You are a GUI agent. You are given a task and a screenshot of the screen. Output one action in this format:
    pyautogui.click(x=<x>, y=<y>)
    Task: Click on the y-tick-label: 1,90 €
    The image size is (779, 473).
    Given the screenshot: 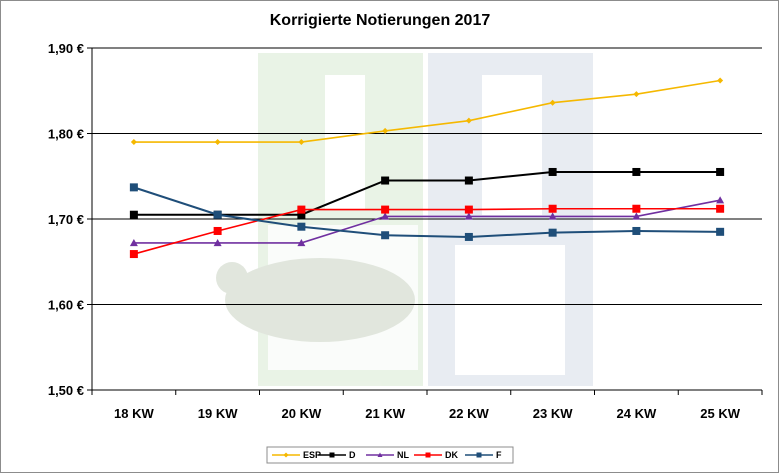 What is the action you would take?
    pyautogui.click(x=66, y=48)
    